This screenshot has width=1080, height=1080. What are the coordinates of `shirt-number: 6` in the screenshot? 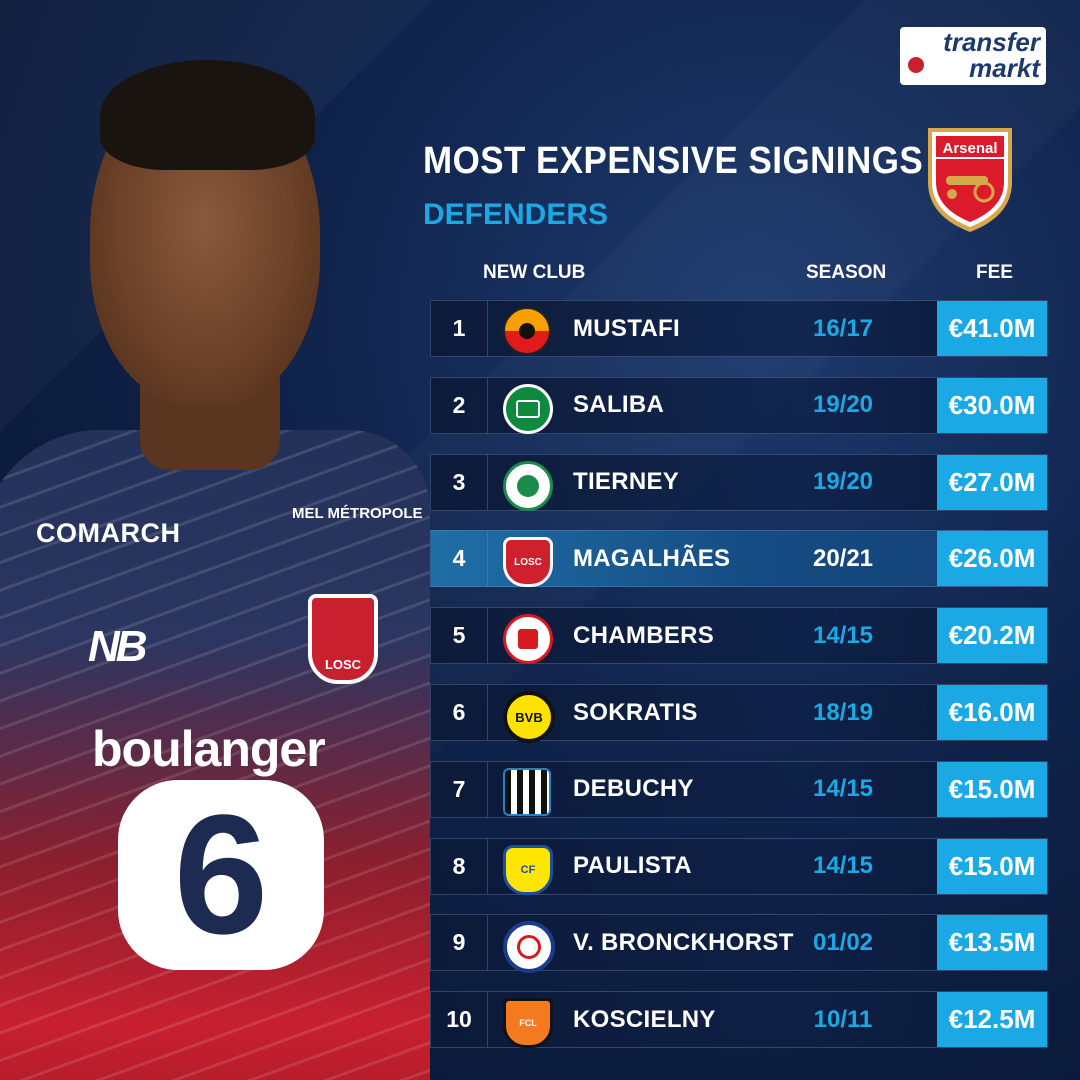 It's located at (221, 875).